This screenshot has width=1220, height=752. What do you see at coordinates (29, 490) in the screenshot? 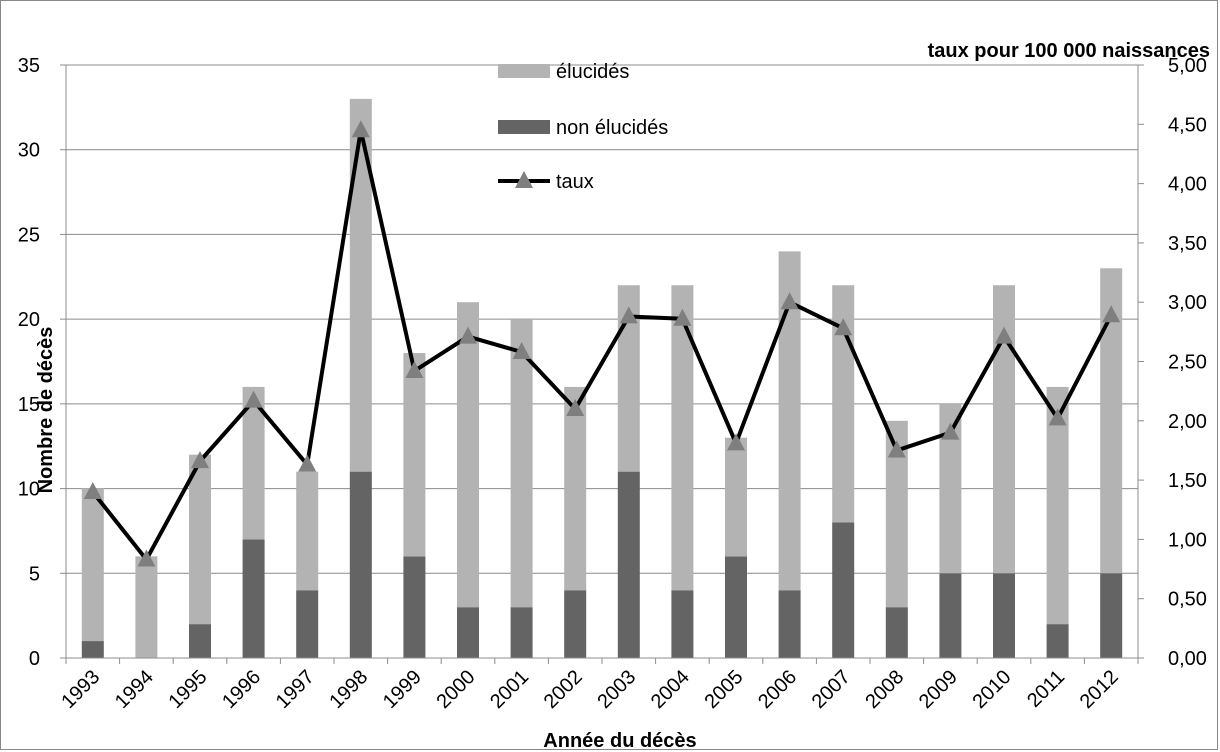
I see `y-tick-label: 10` at bounding box center [29, 490].